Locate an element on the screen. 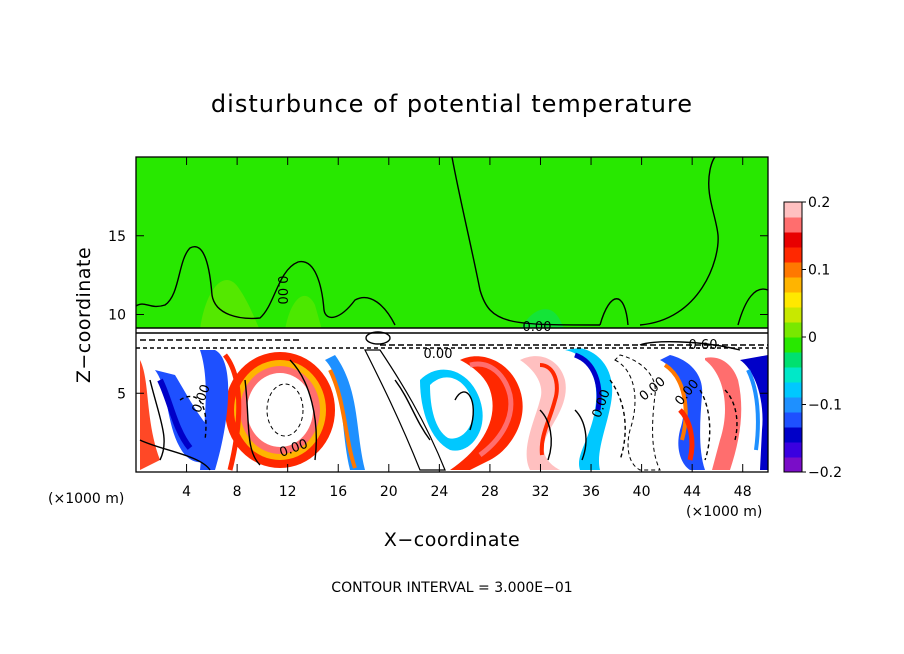  x-tick-label: 28 is located at coordinates (490, 492).